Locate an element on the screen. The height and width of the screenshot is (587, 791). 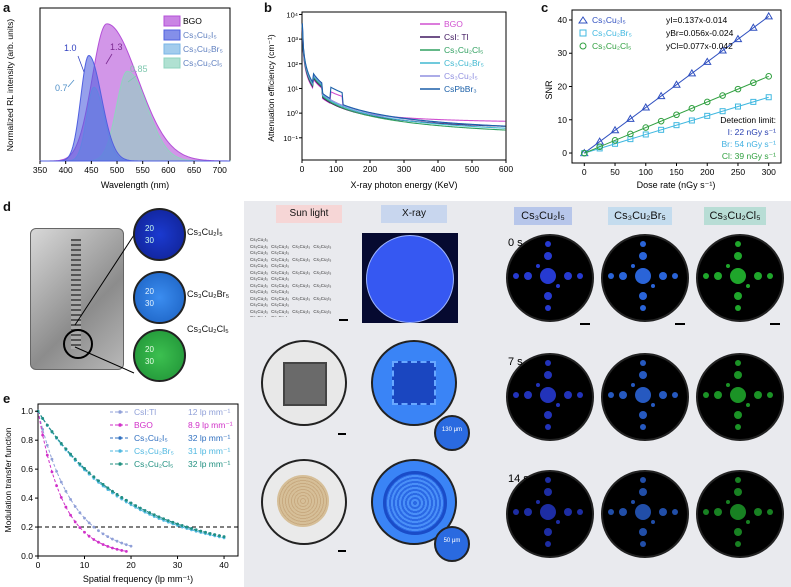
x-tick-label: 200 is located at coordinates (370, 169).